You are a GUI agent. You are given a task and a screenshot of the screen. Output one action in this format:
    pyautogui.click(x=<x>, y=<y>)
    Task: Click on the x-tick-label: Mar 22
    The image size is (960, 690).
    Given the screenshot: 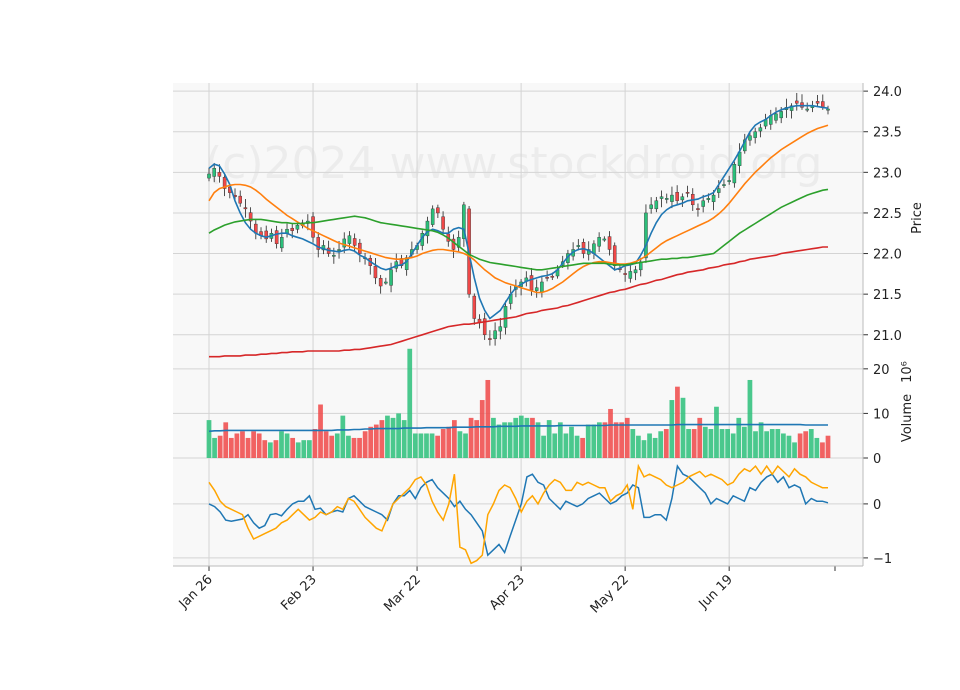 What is the action you would take?
    pyautogui.click(x=402, y=593)
    